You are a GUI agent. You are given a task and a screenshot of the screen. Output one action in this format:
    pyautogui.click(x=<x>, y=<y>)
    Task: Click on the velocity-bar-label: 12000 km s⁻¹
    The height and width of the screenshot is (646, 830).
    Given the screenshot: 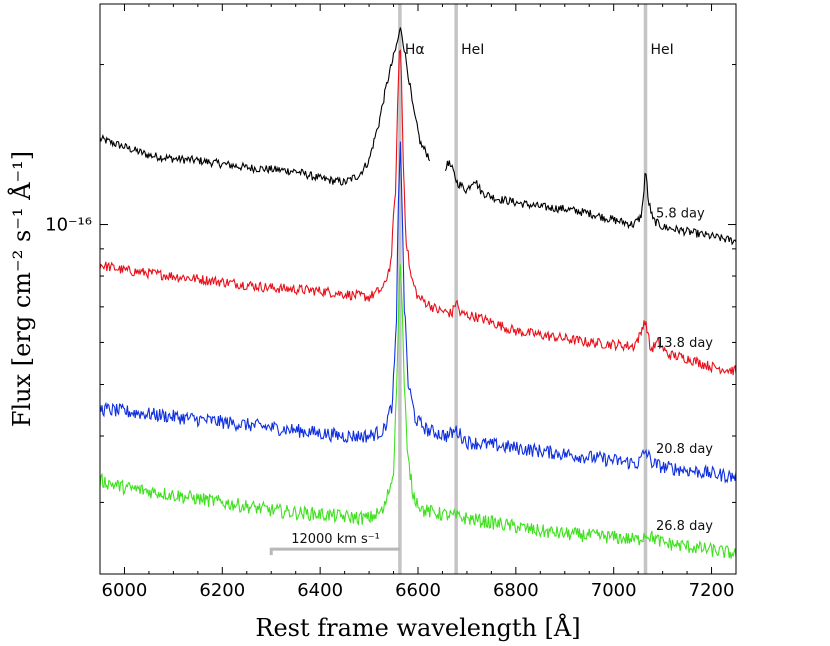 What is the action you would take?
    pyautogui.click(x=335, y=539)
    